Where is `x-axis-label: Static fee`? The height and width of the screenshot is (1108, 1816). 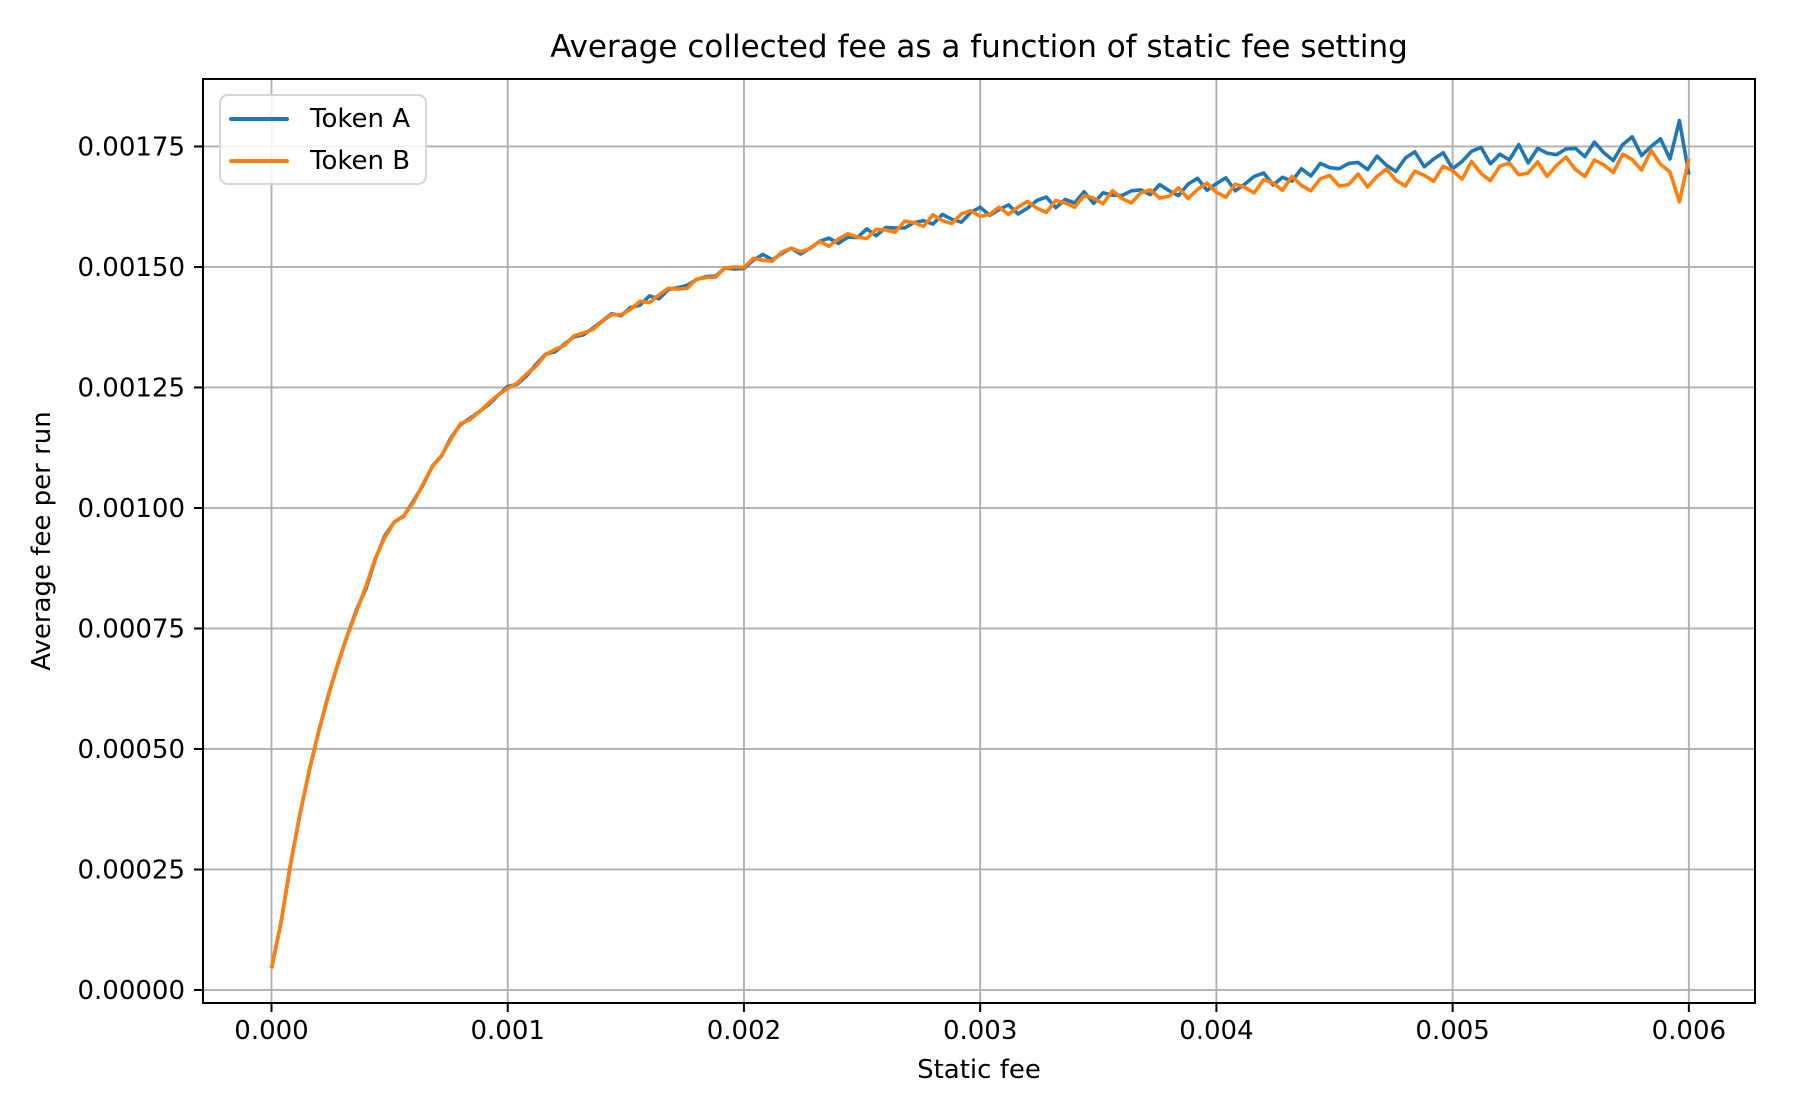 x-axis-label: Static fee is located at coordinates (979, 1070).